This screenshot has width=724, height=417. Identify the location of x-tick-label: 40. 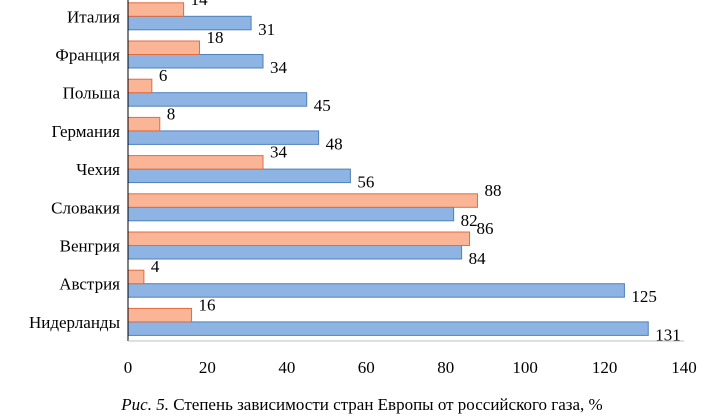
(286, 367).